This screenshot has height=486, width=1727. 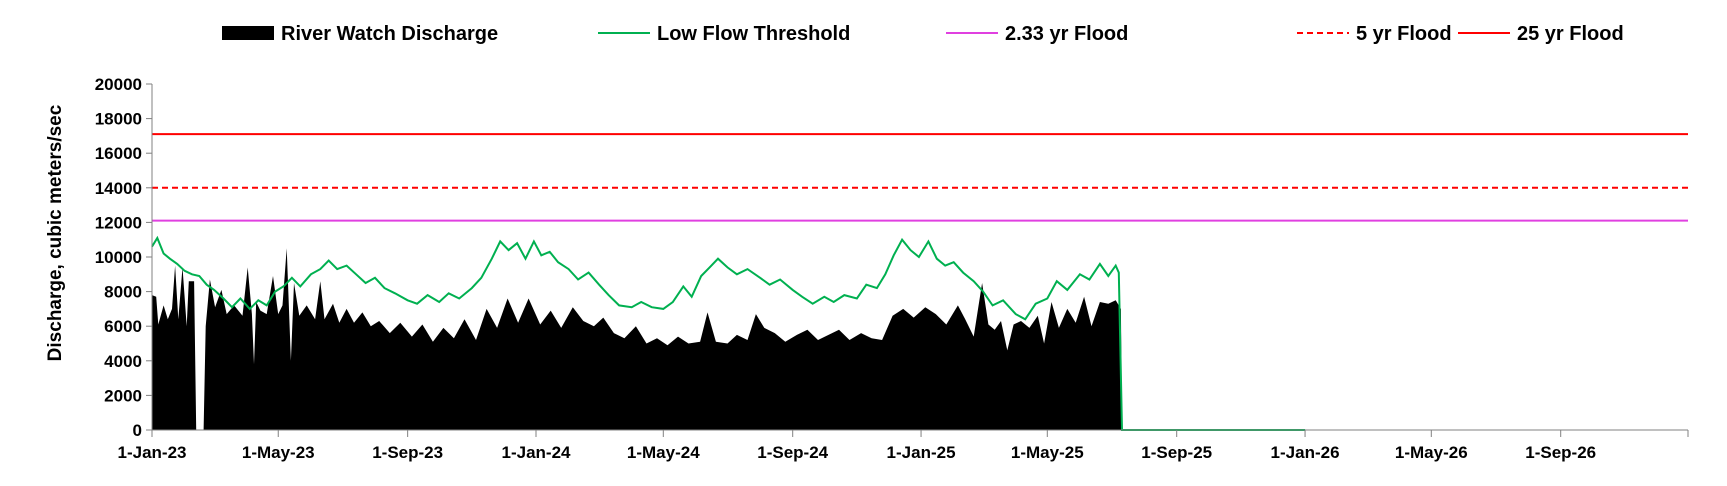 What do you see at coordinates (1305, 452) in the screenshot?
I see `x-tick-label: 1-Jan-26` at bounding box center [1305, 452].